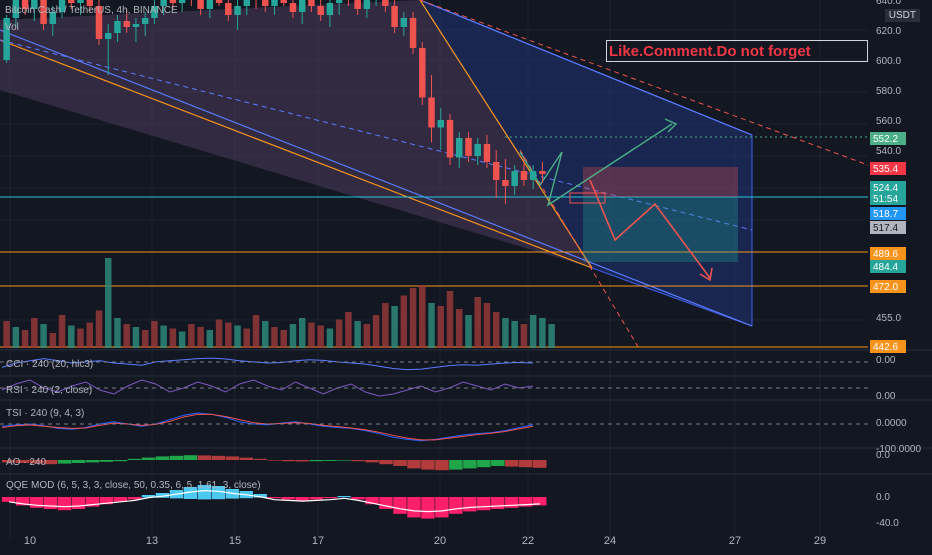 The width and height of the screenshot is (932, 555). Describe the element at coordinates (737, 51) in the screenshot. I see `annotation-note: Like.Comment.Do not forget` at that location.